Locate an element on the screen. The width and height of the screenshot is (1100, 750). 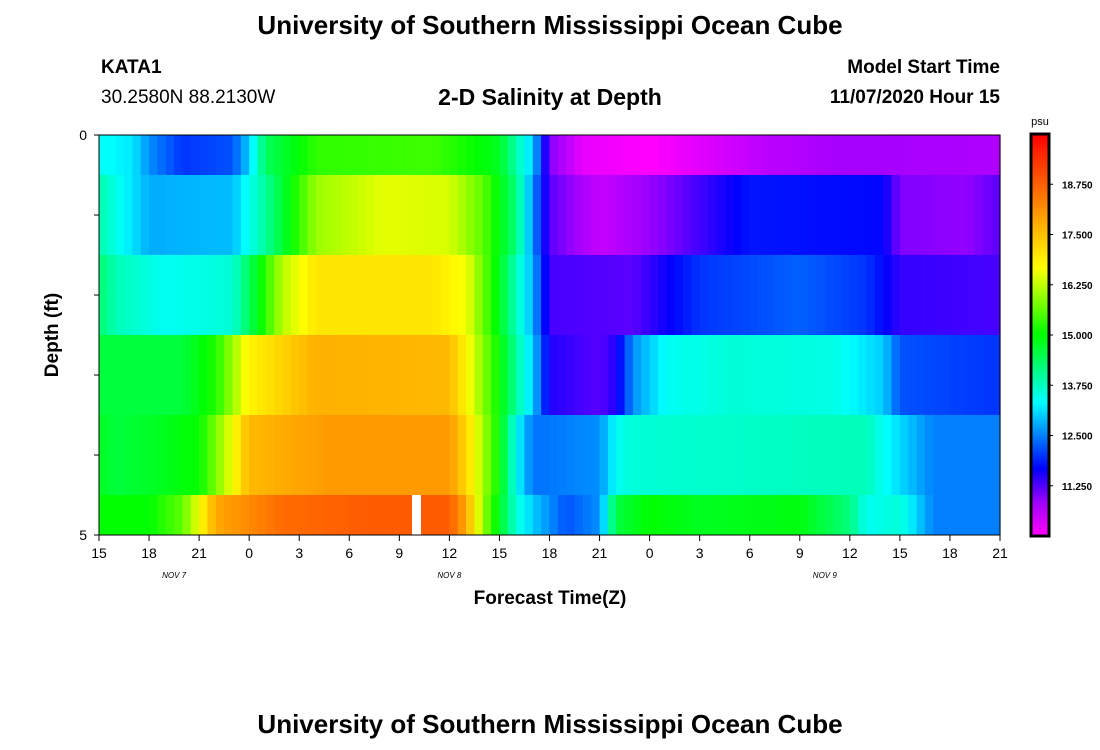
colorbar-tick-label: 18.750 is located at coordinates (1077, 185).